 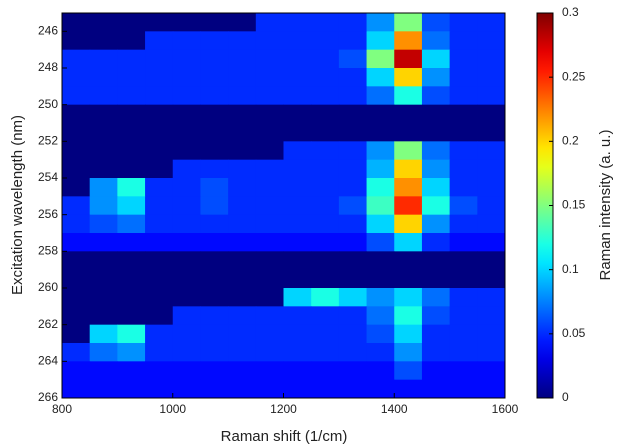 I want to click on y-tick-label: 252, so click(x=48, y=141).